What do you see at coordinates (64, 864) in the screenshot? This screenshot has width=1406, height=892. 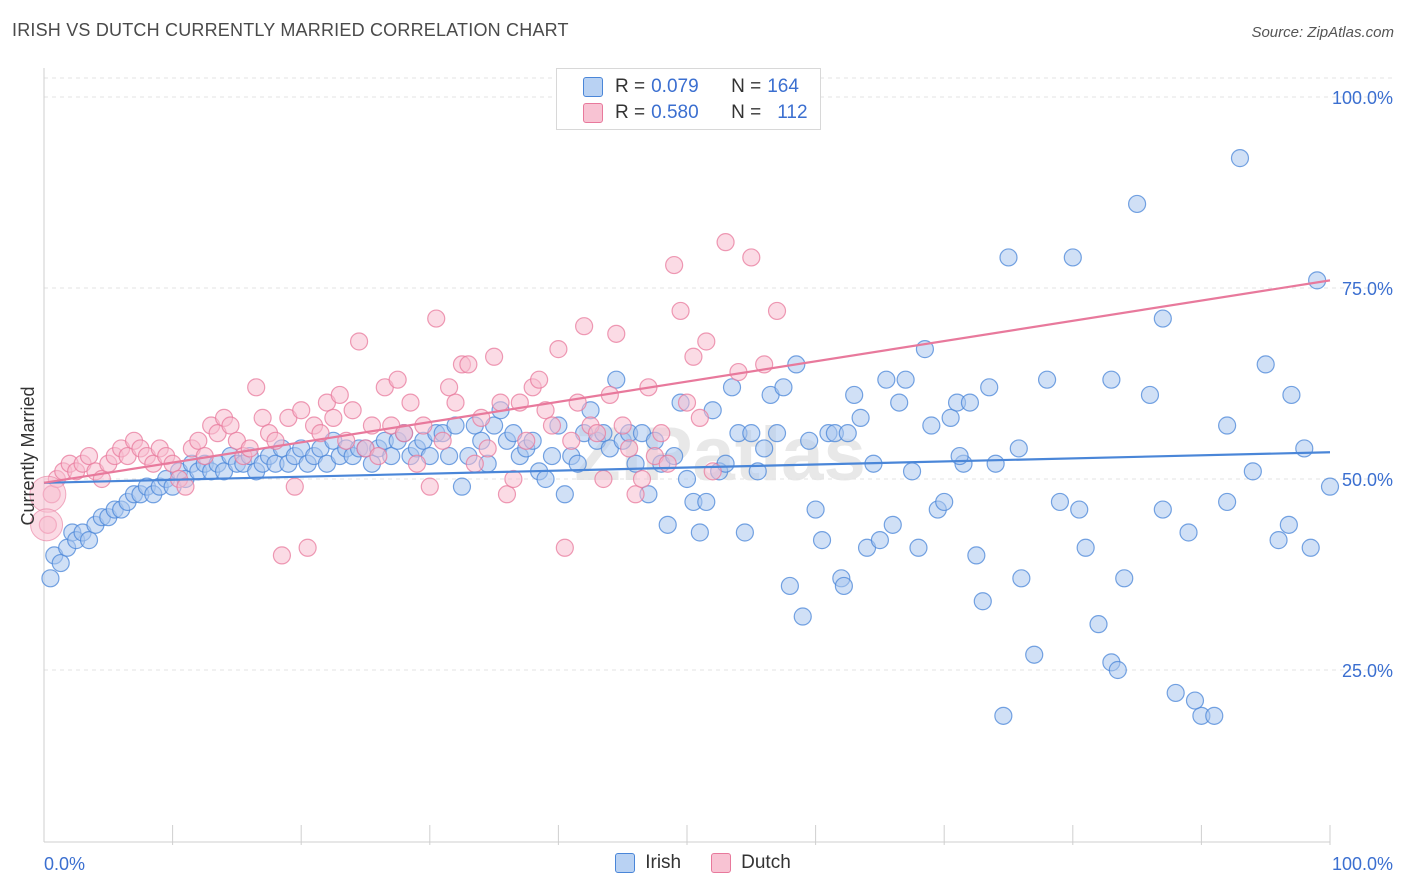 I see `x-tick-label: 0.0%` at bounding box center [64, 864].